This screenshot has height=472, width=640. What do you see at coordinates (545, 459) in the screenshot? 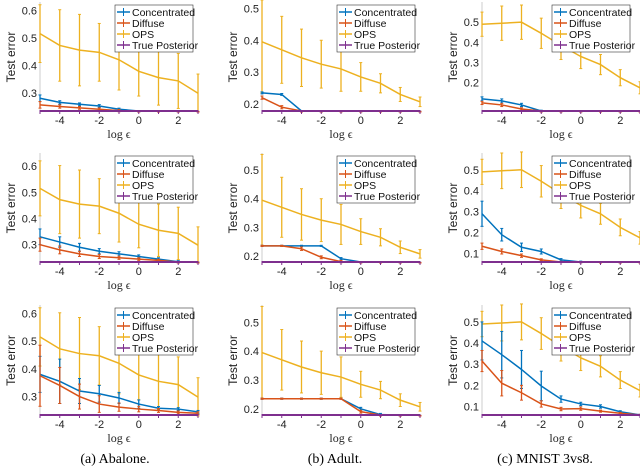
I see `caption-c: (c) MNIST 3vs8.` at bounding box center [545, 459].